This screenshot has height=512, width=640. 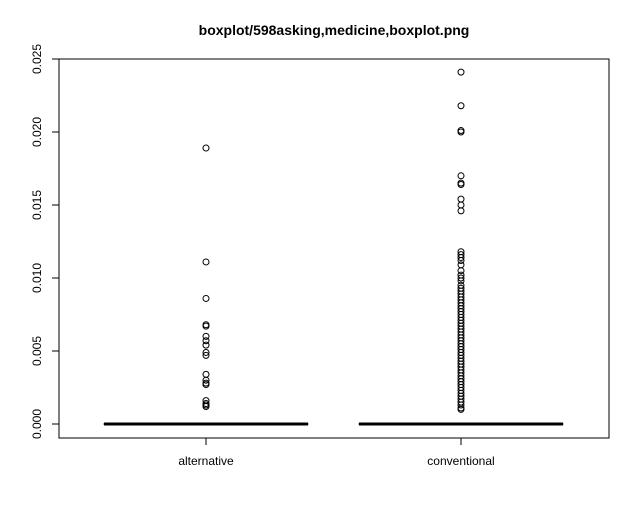 I want to click on y-tick-label: 0.025, so click(x=37, y=59).